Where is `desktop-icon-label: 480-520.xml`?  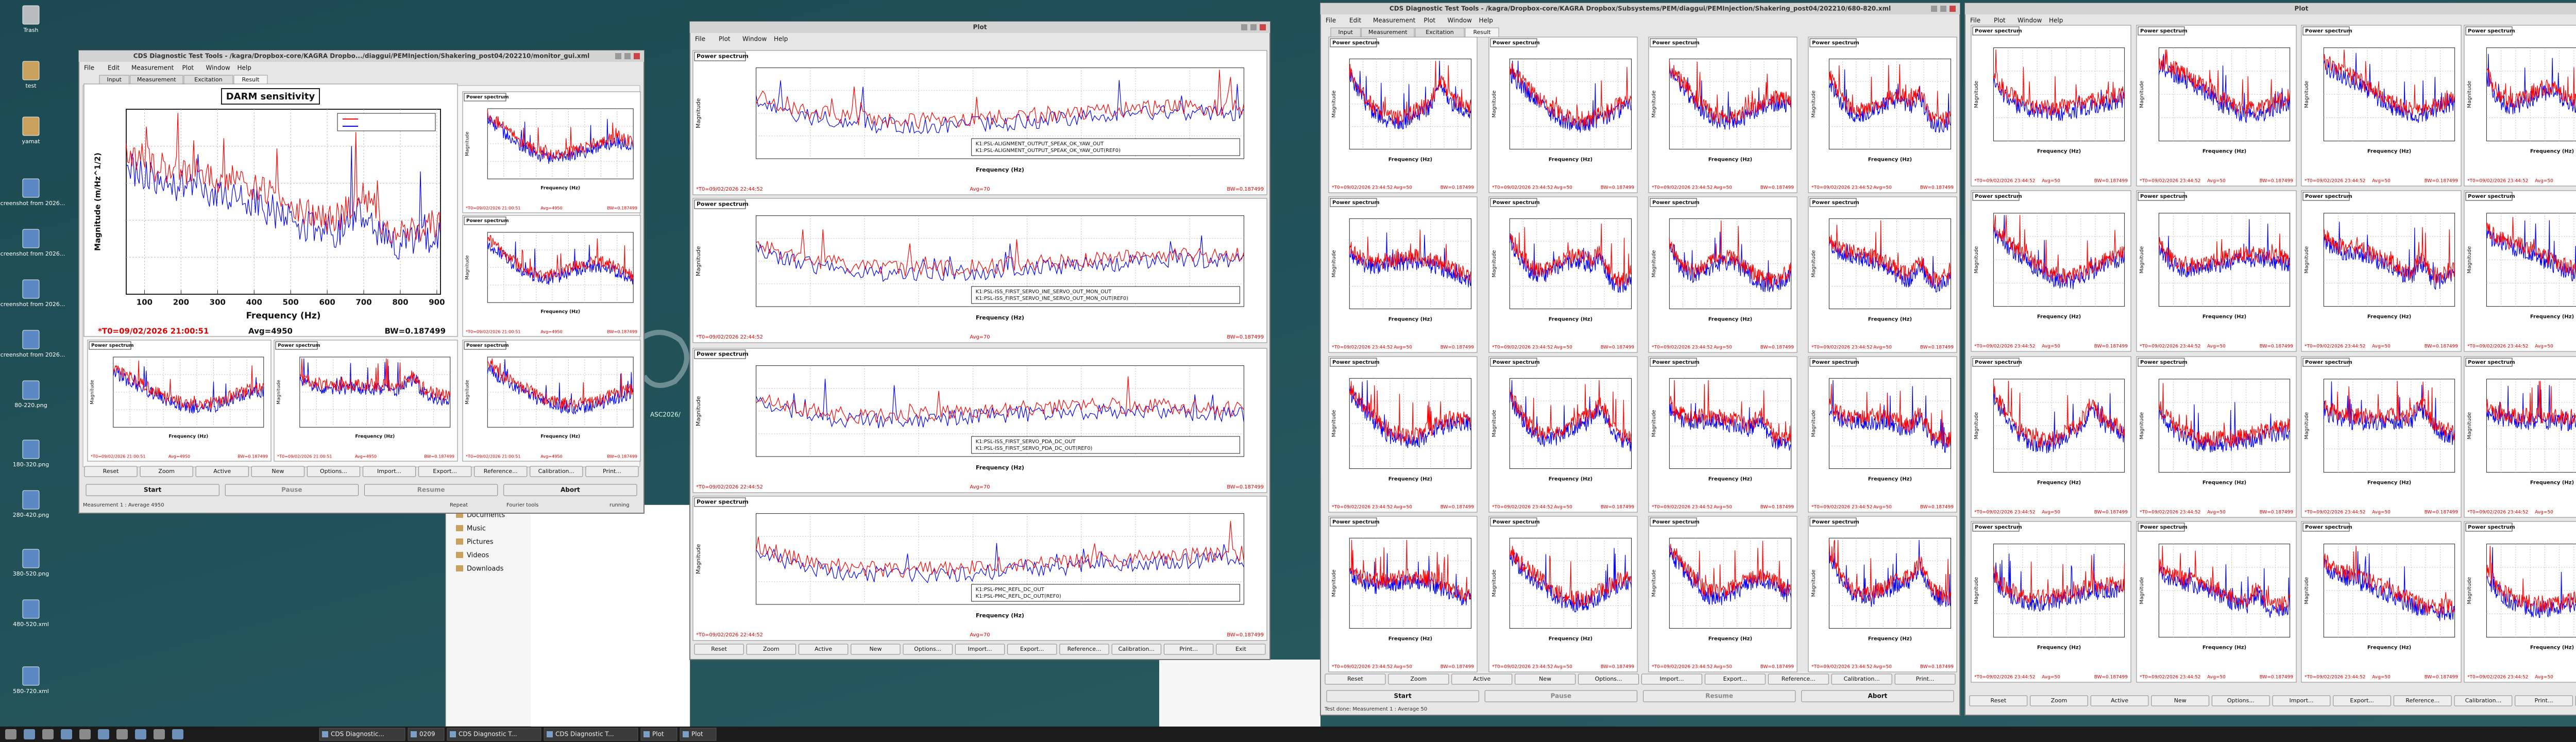
desktop-icon-label: 480-520.xml is located at coordinates (31, 624).